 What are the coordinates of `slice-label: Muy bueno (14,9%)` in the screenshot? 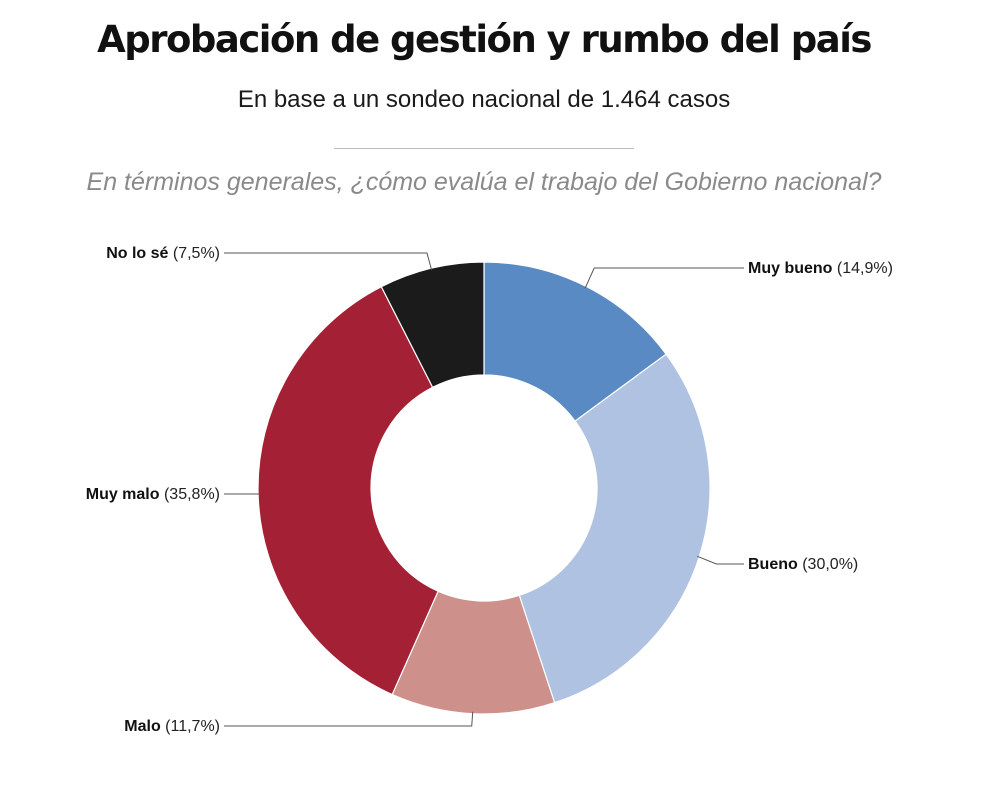 It's located at (820, 268).